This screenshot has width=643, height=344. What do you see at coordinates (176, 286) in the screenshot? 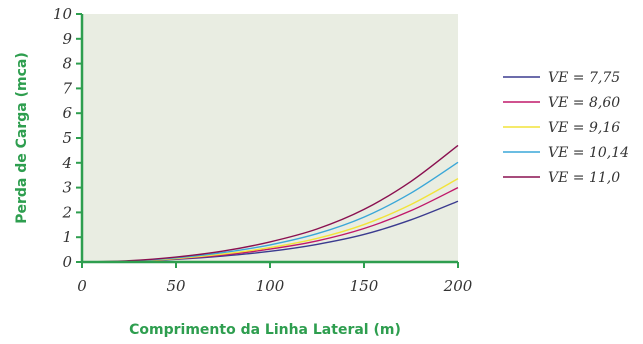
I see `x-tick-label: 50` at bounding box center [176, 286].